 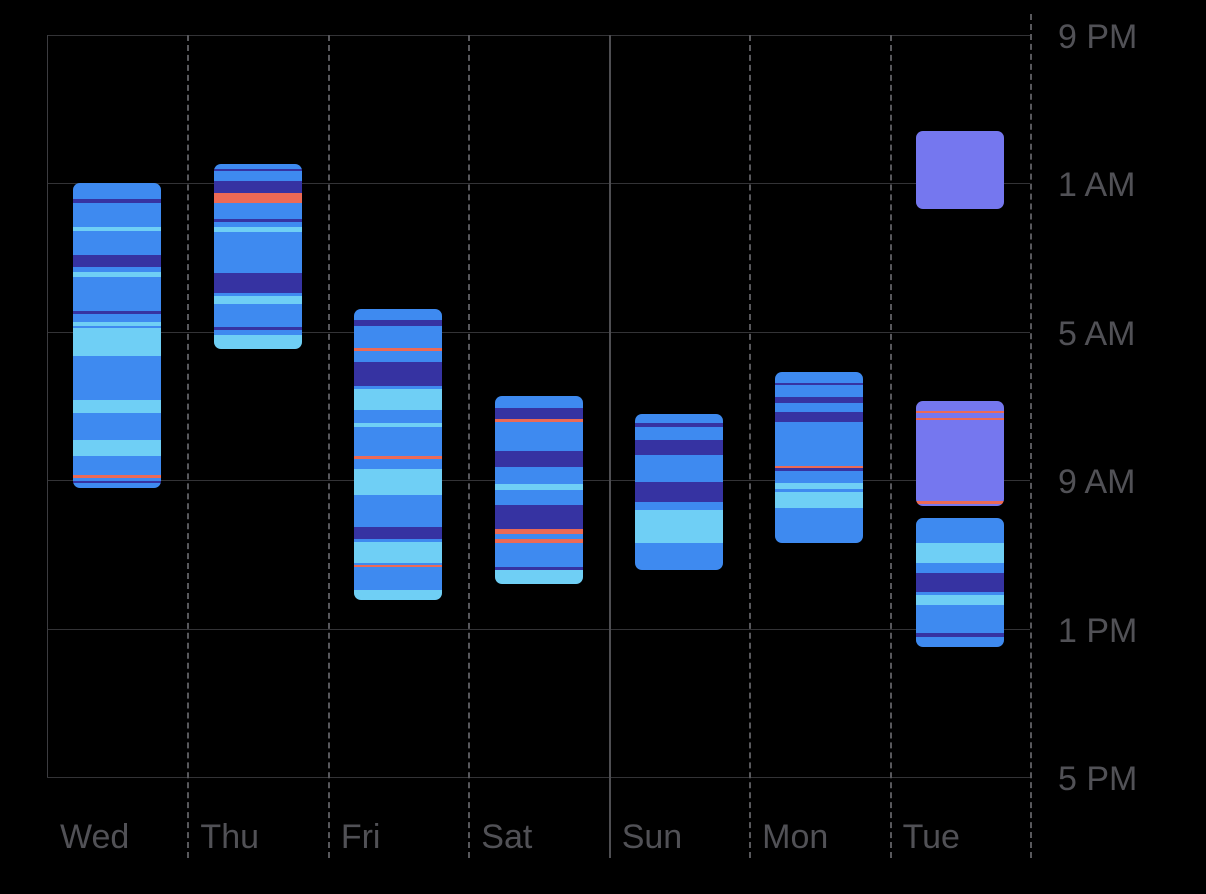 I want to click on day-axis-label: Thu, so click(x=230, y=837).